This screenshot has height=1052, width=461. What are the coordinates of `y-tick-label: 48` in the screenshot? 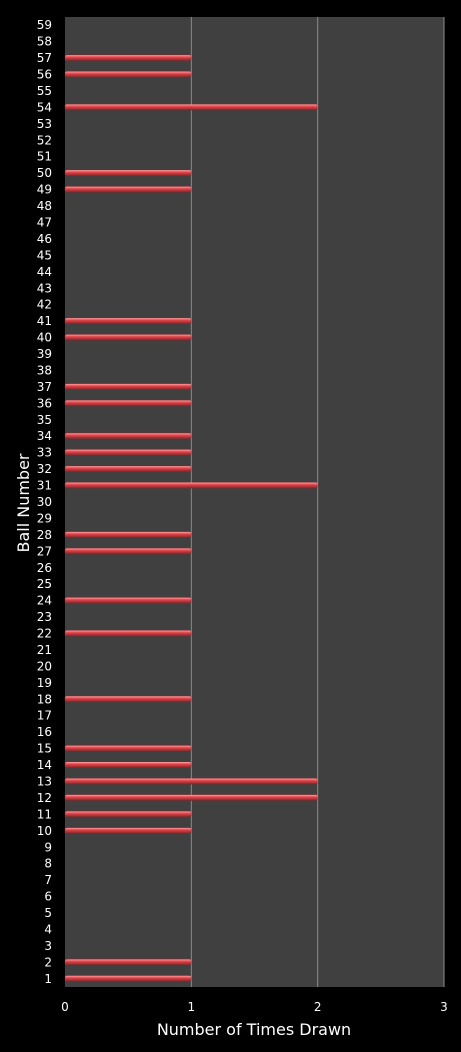 It's located at (44, 206).